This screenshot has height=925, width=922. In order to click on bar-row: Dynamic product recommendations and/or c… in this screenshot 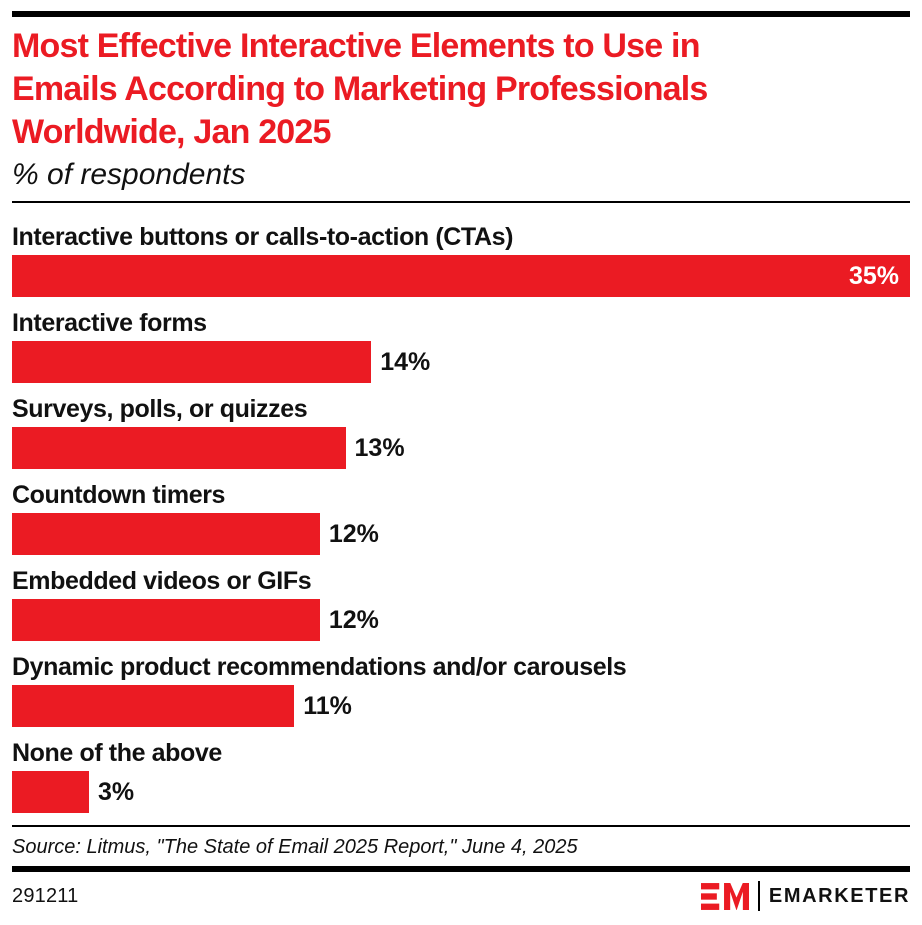, I will do `click(461, 689)`.